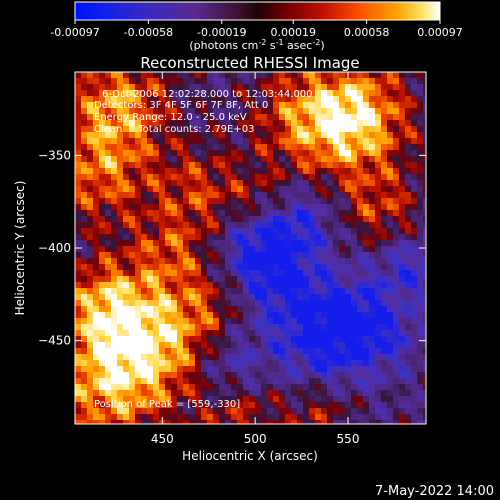 Image resolution: width=500 pixels, height=500 pixels. Describe the element at coordinates (170, 117) in the screenshot. I see `annotation-energy-range: Energy Range: 12.0 - 25.0 keV` at that location.